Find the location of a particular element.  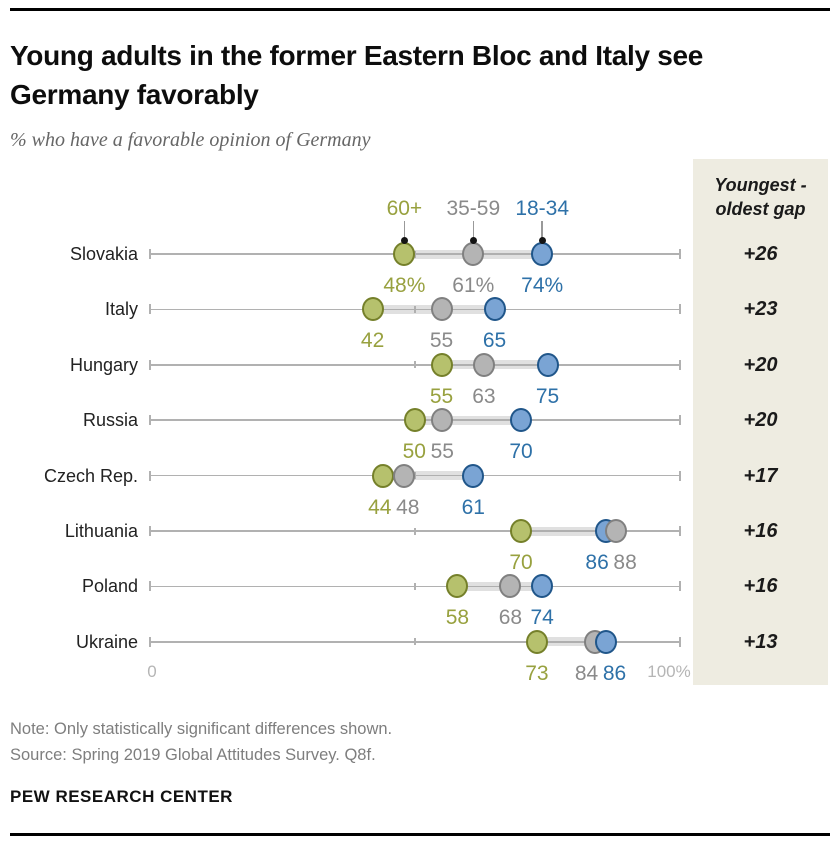

value-label-old: 42 is located at coordinates (372, 341).